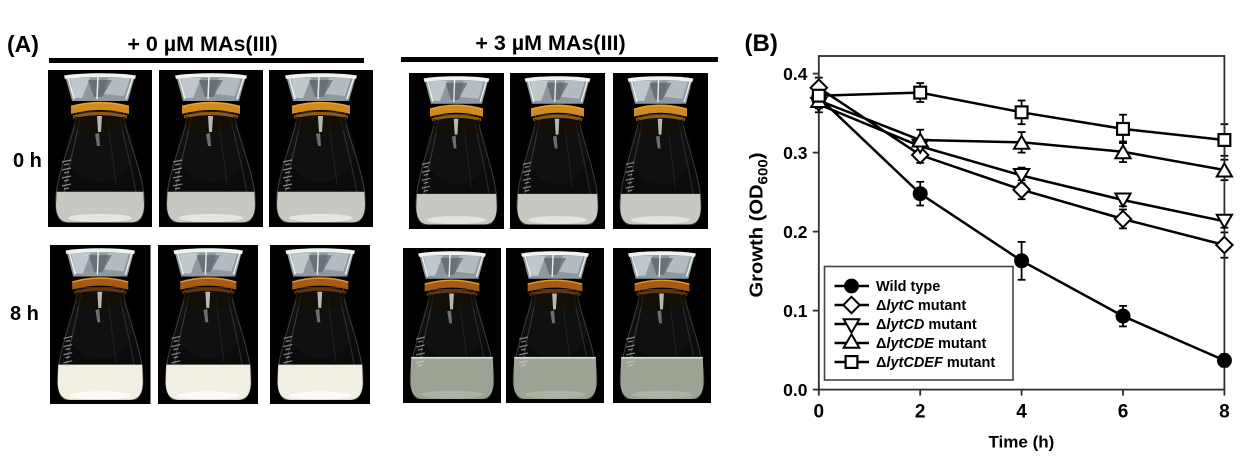 The width and height of the screenshot is (1249, 462). Describe the element at coordinates (1021, 411) in the screenshot. I see `svg-text: 4` at that location.